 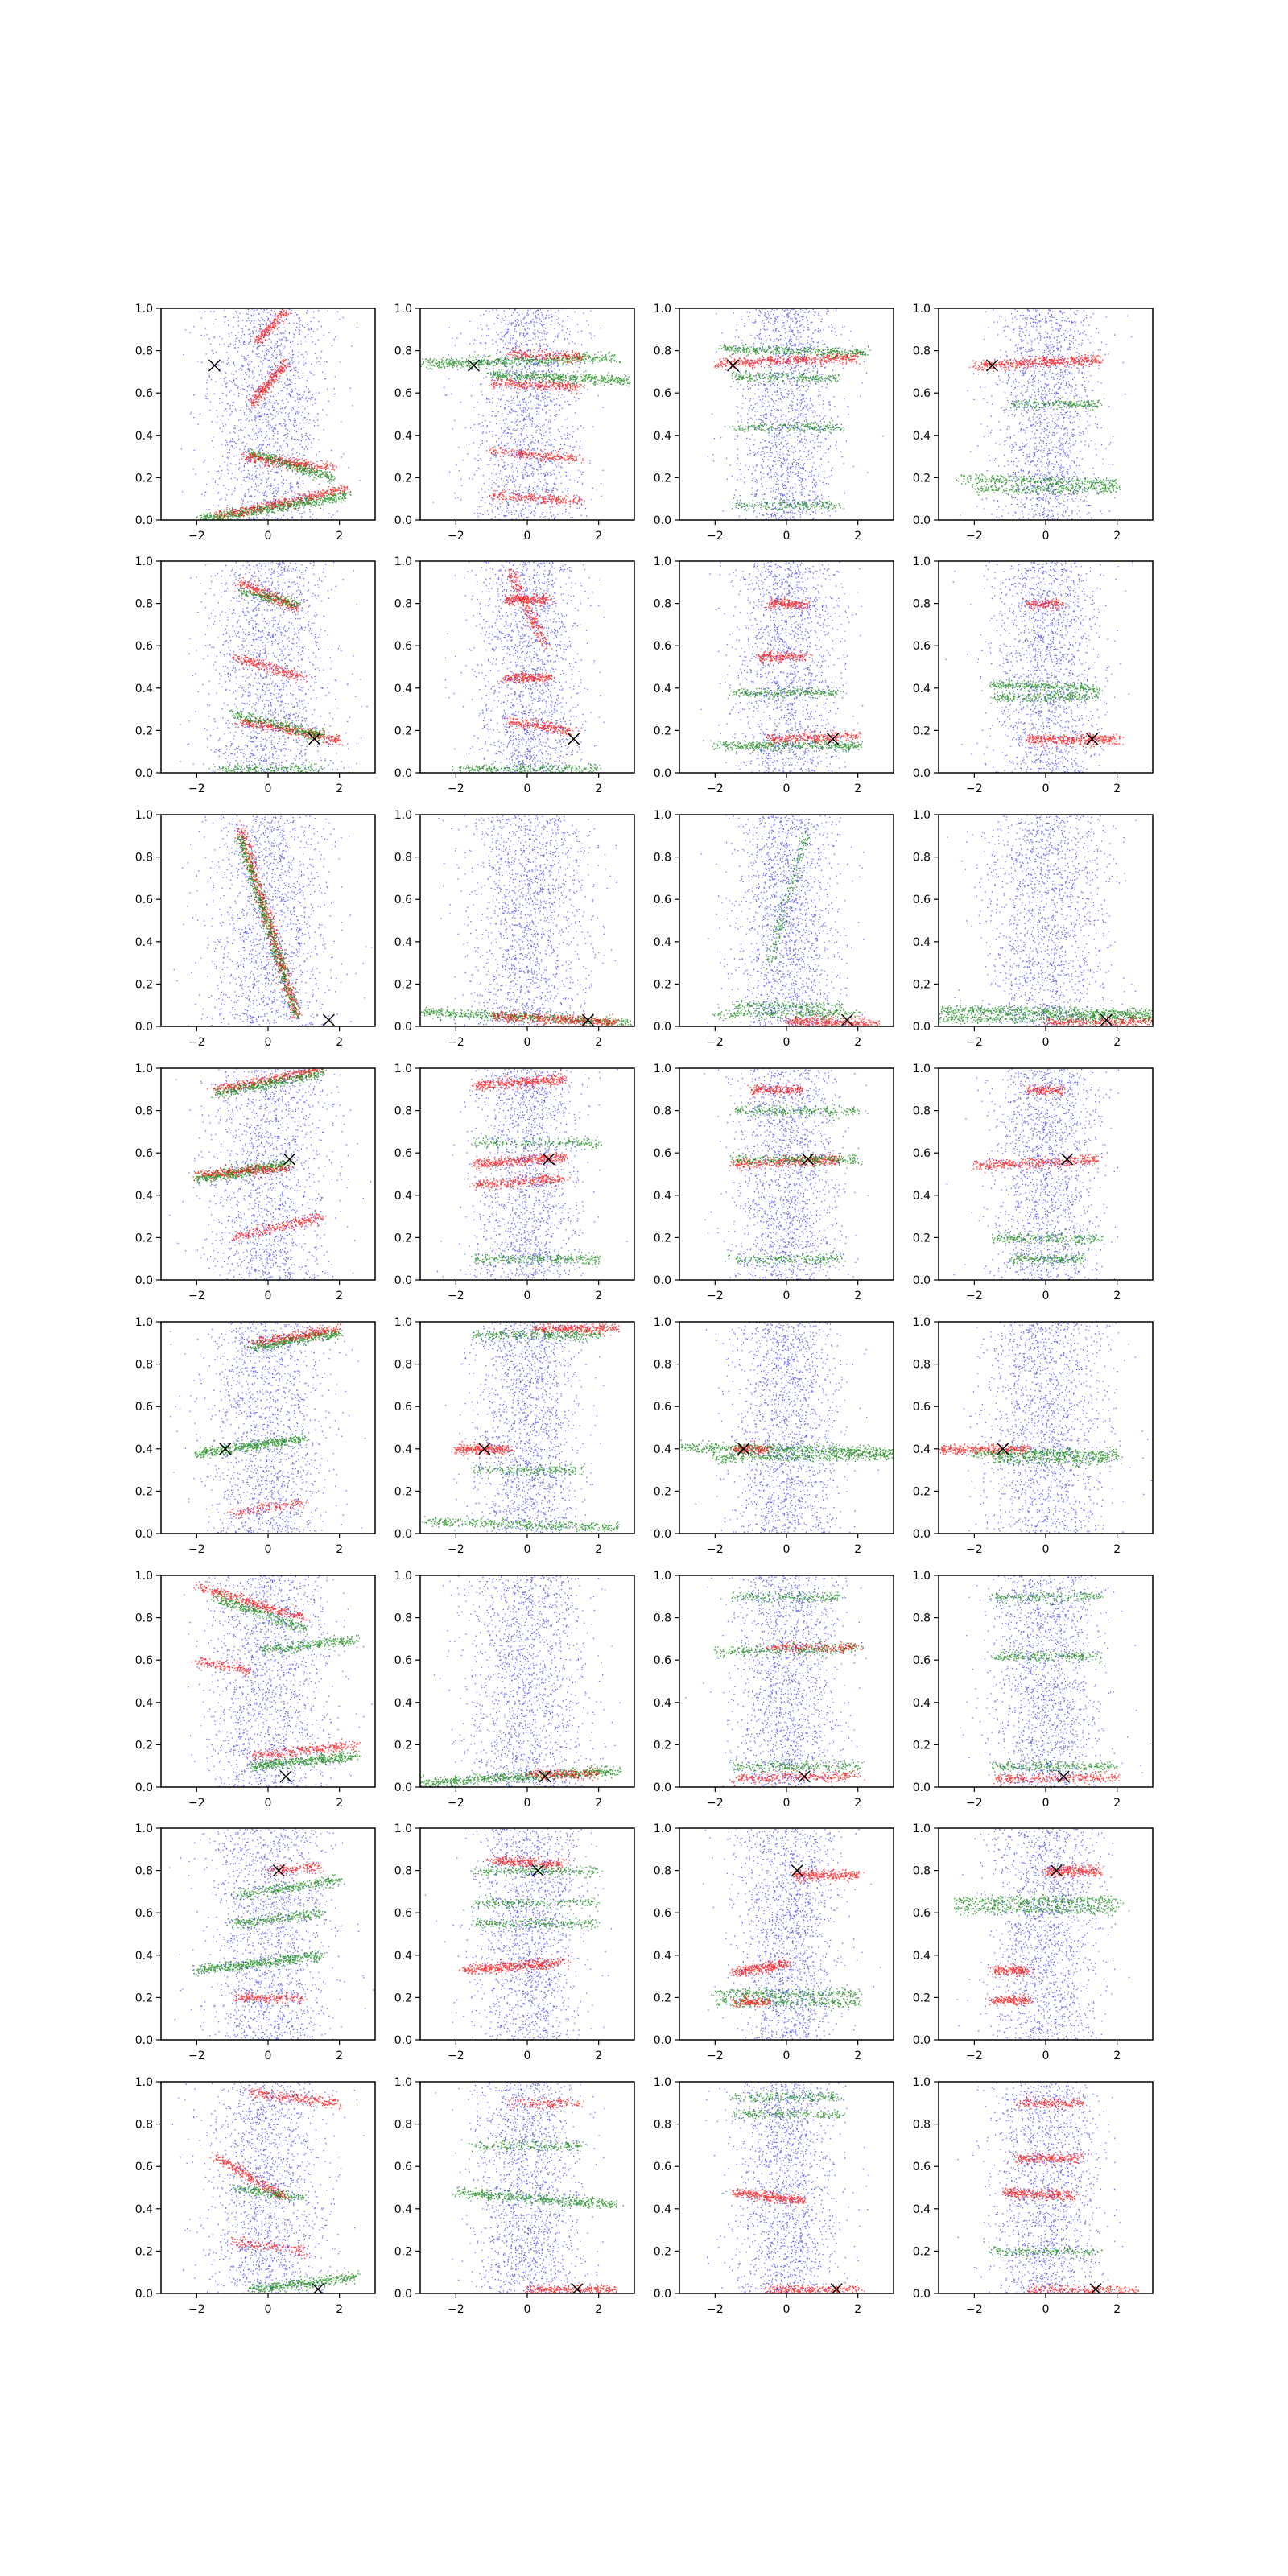 What do you see at coordinates (774, 929) in the screenshot?
I see `subplot-r3-c3: −2 0 20.00.20.40.60.81.0` at bounding box center [774, 929].